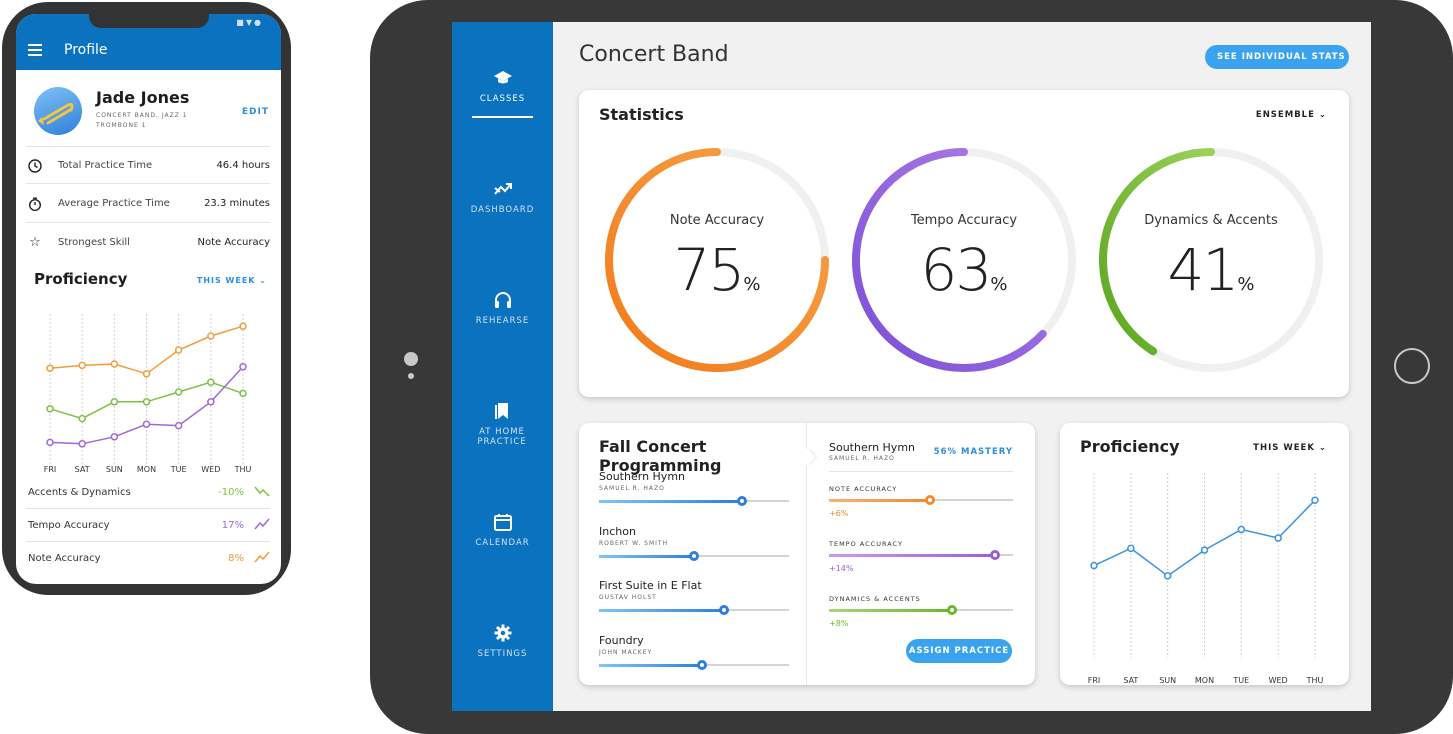 This screenshot has width=1453, height=734. I want to click on trend-icon, so click(502, 189).